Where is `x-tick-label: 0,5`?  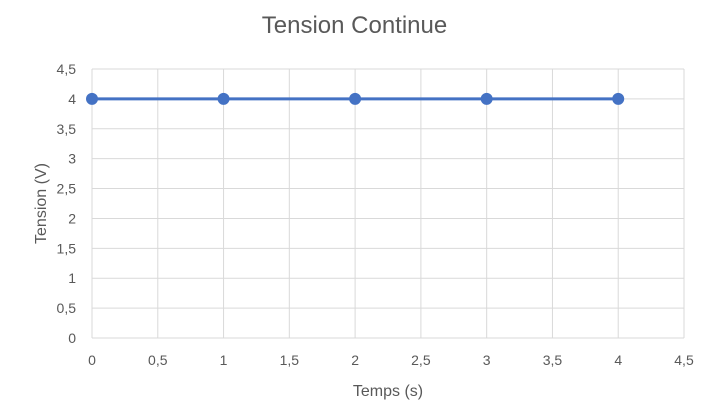
x-tick-label: 0,5 is located at coordinates (158, 360).